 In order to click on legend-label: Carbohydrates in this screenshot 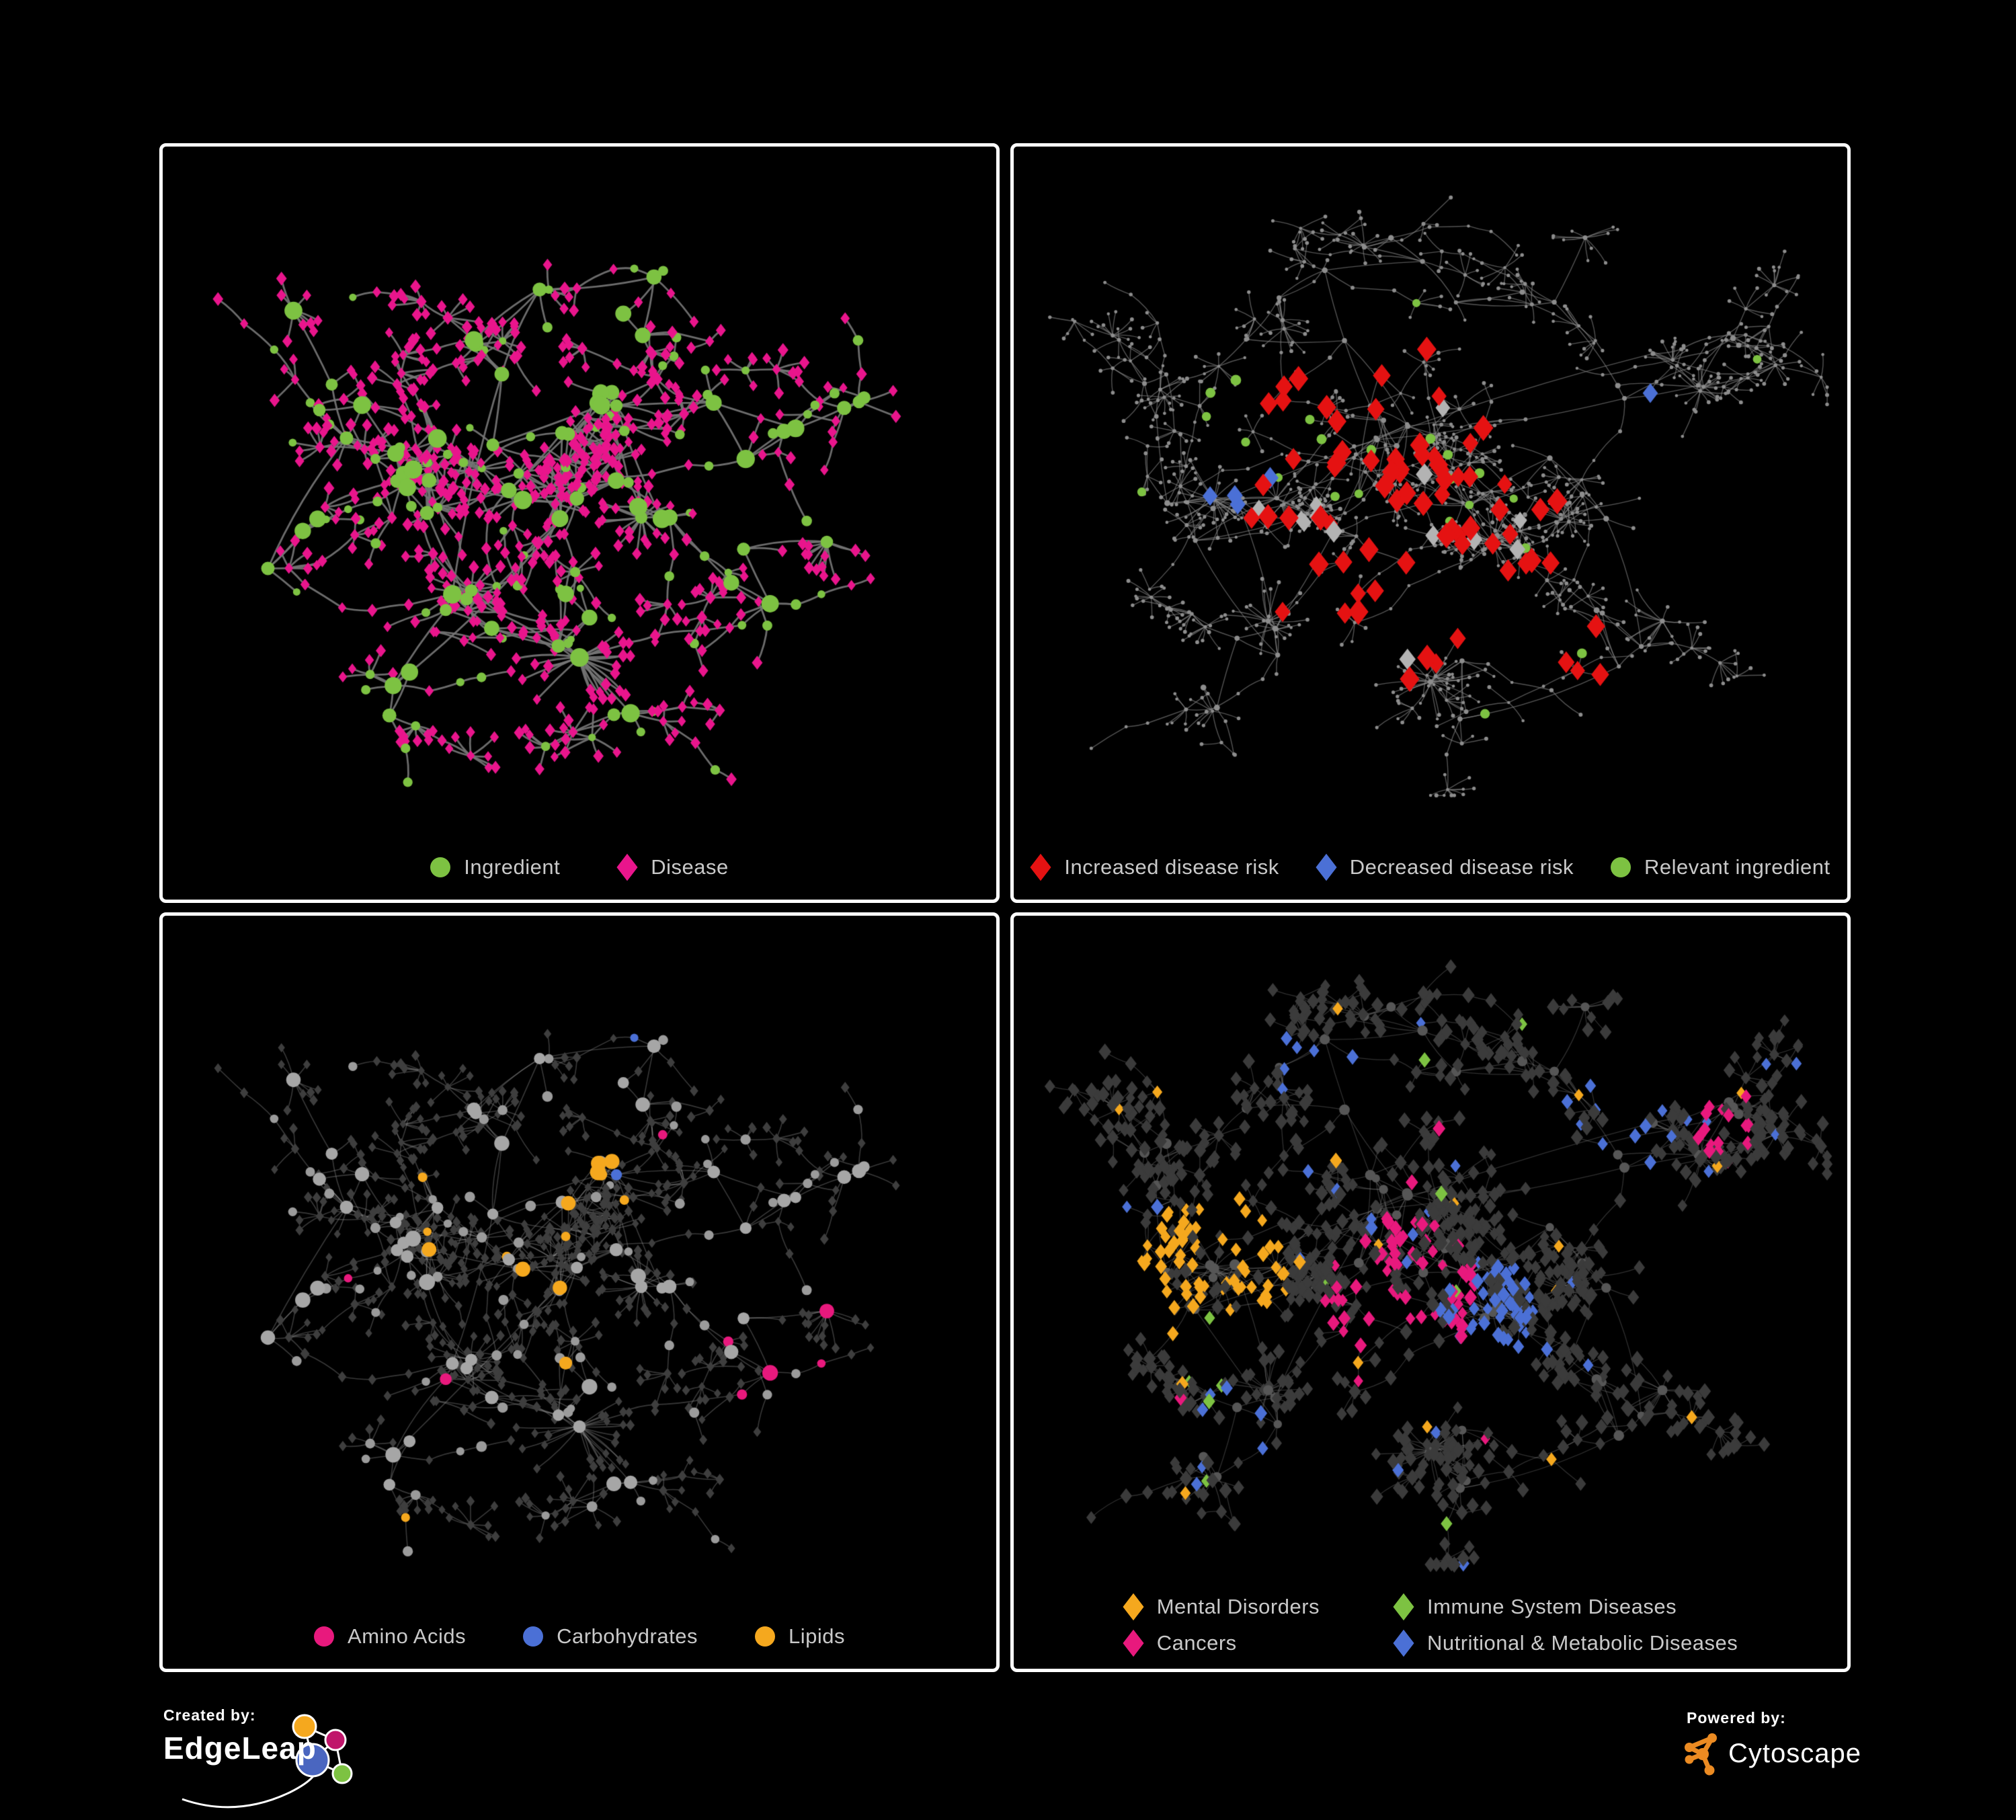, I will do `click(627, 1636)`.